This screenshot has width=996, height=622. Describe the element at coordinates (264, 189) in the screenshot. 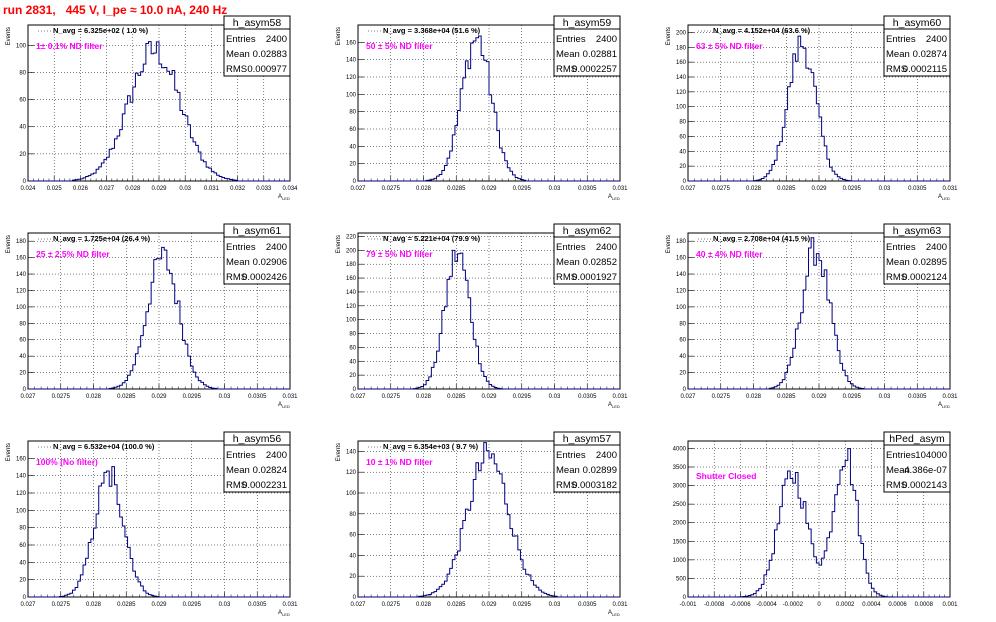

I see `x-tick-label: 0.033` at that location.